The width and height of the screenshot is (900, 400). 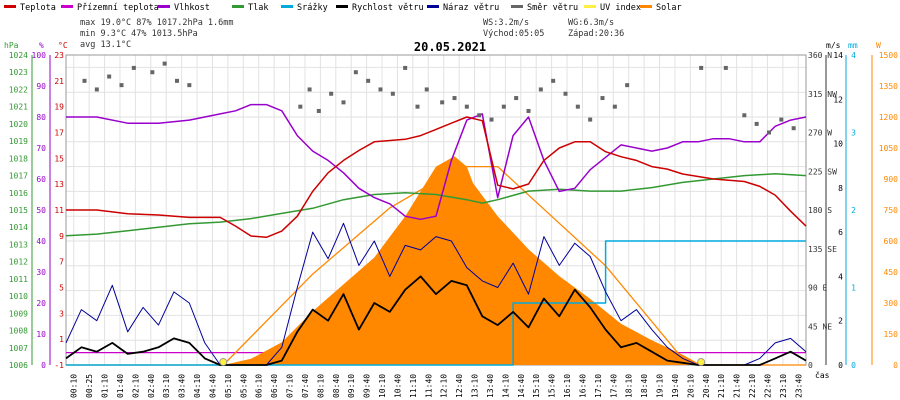 I want to click on x-tick-label: 11:40, so click(x=428, y=386).